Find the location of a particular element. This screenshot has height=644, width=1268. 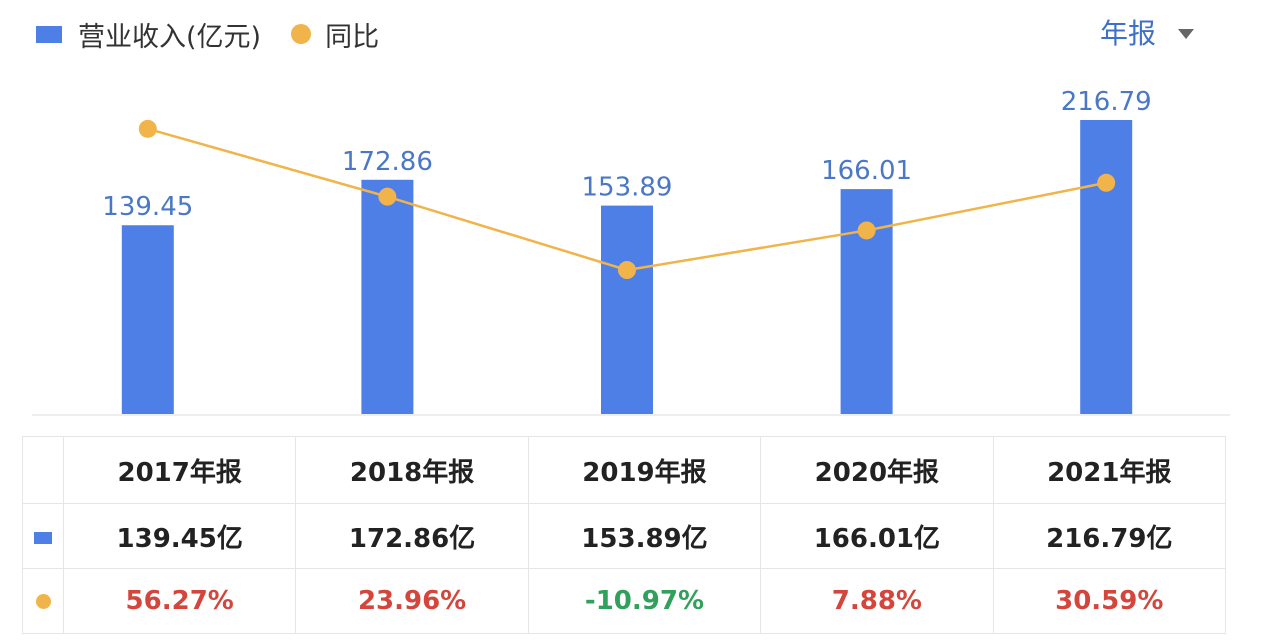

table-corner-cell is located at coordinates (43, 470).